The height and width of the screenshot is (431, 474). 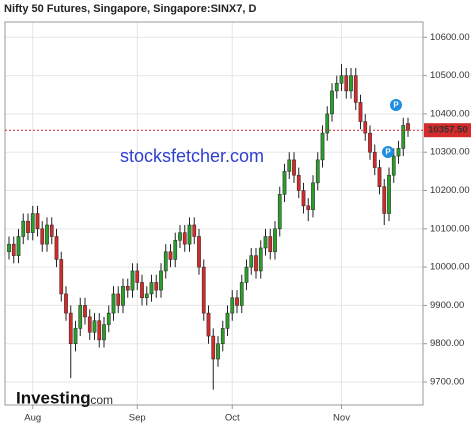 I want to click on logo: Investing, so click(x=53, y=397).